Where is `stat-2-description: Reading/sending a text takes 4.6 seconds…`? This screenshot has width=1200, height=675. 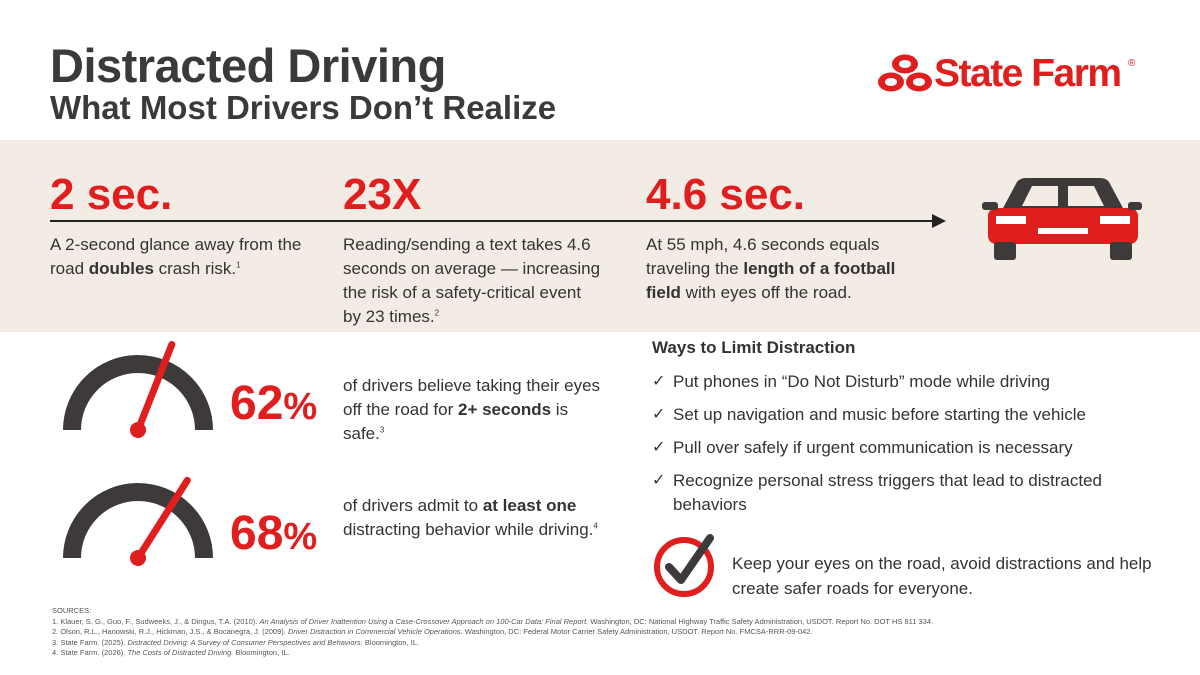 stat-2-description: Reading/sending a text takes 4.6 seconds… is located at coordinates (472, 280).